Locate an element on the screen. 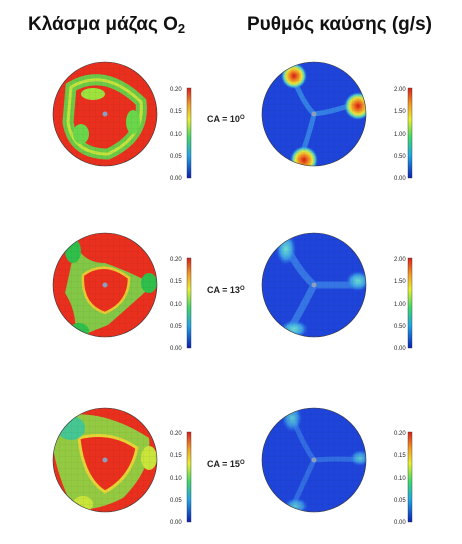 This screenshot has width=462, height=544. o2-colorbar-ca15: 0.20 0.15 0.10 0.05 0.00 is located at coordinates (181, 478).